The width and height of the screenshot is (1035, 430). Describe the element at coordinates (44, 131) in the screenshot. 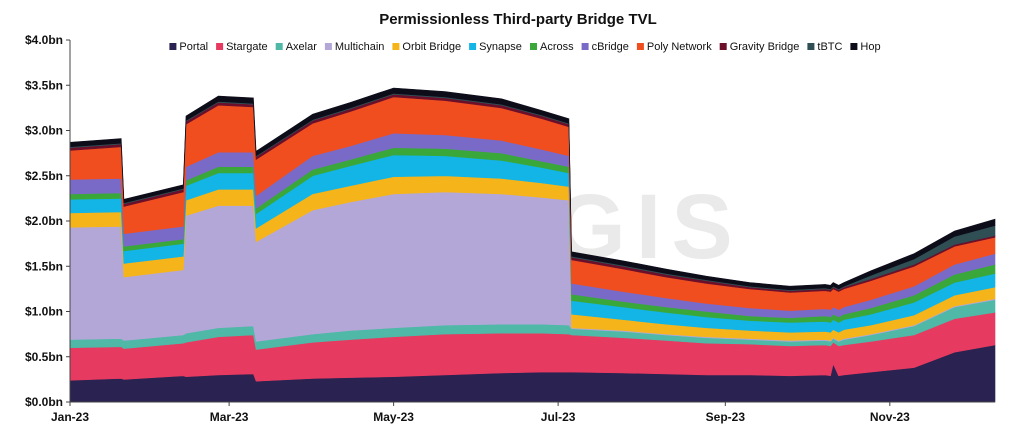

I see `y-tick-label: $3.0bn` at that location.